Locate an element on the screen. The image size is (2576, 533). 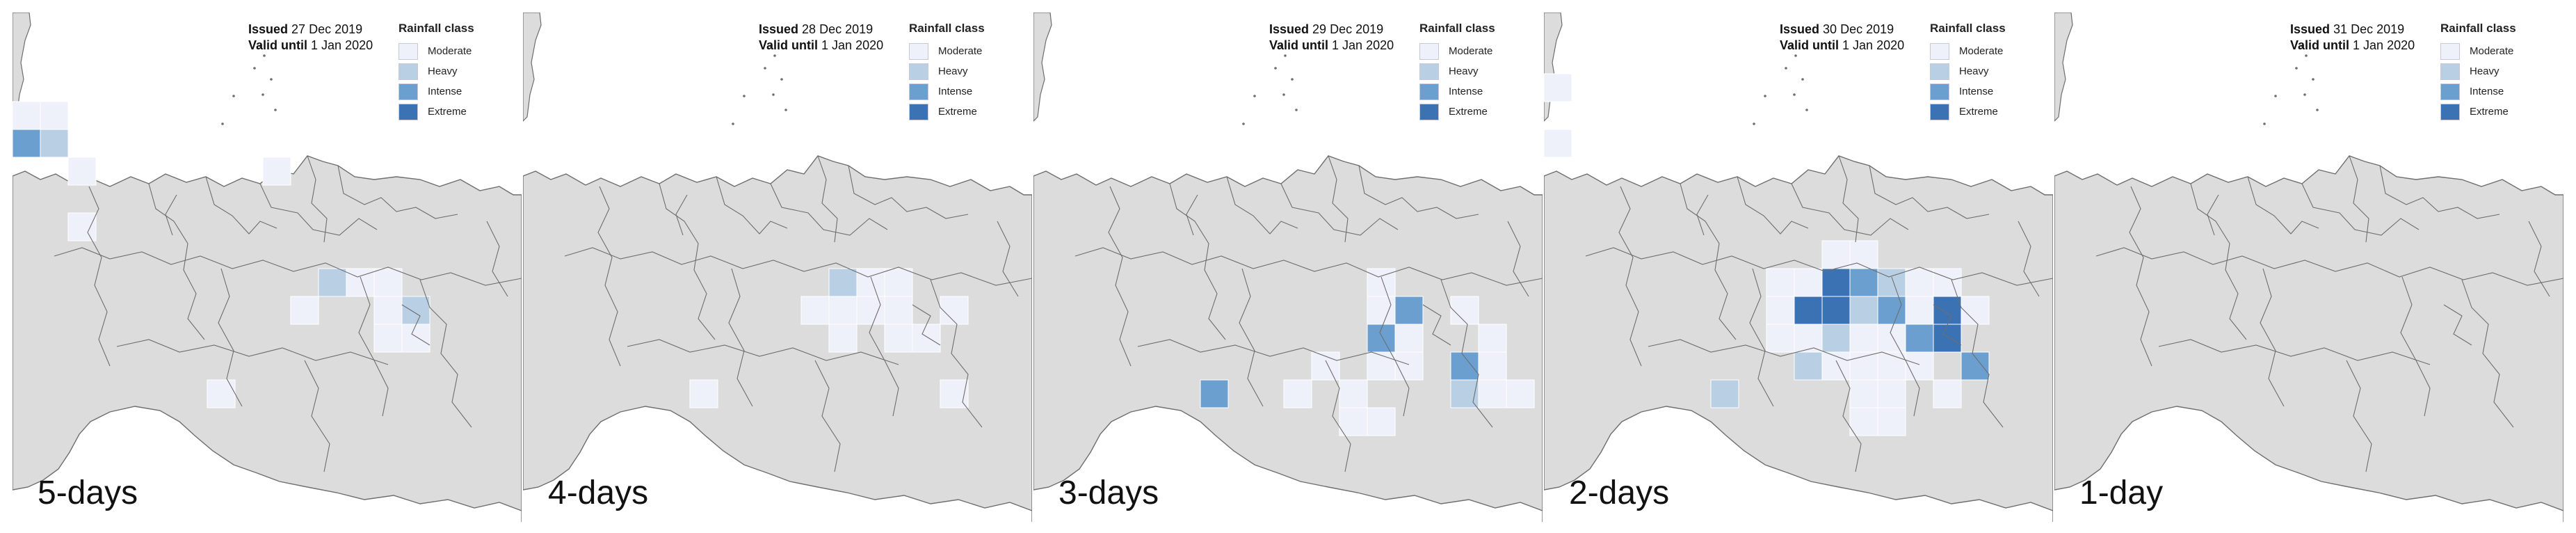
issued-date: 28 Dec 2019 is located at coordinates (838, 29).